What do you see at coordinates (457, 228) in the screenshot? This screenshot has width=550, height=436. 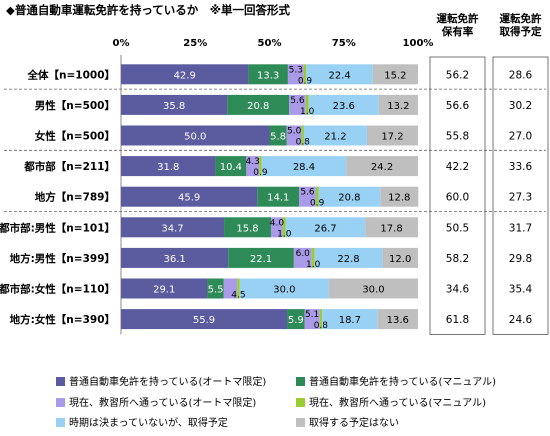 I see `side-column-value: 50.5` at bounding box center [457, 228].